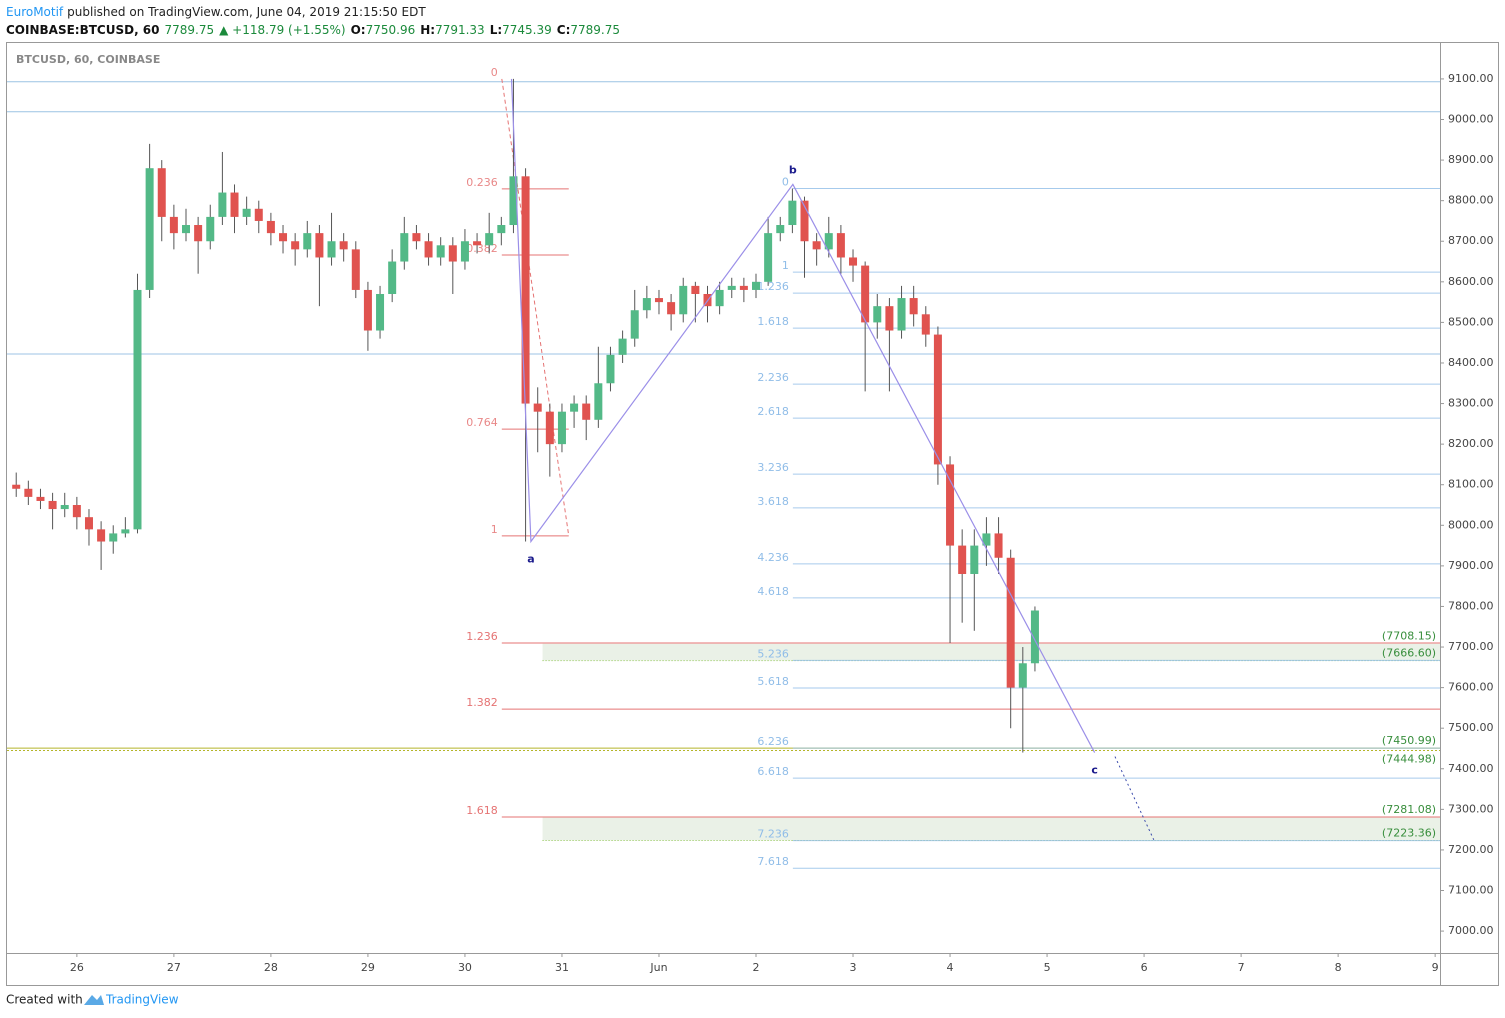 Image resolution: width=1505 pixels, height=1018 pixels. Describe the element at coordinates (88, 59) in the screenshot. I see `chart-legend: BTCUSD, 60, COINBASE` at that location.